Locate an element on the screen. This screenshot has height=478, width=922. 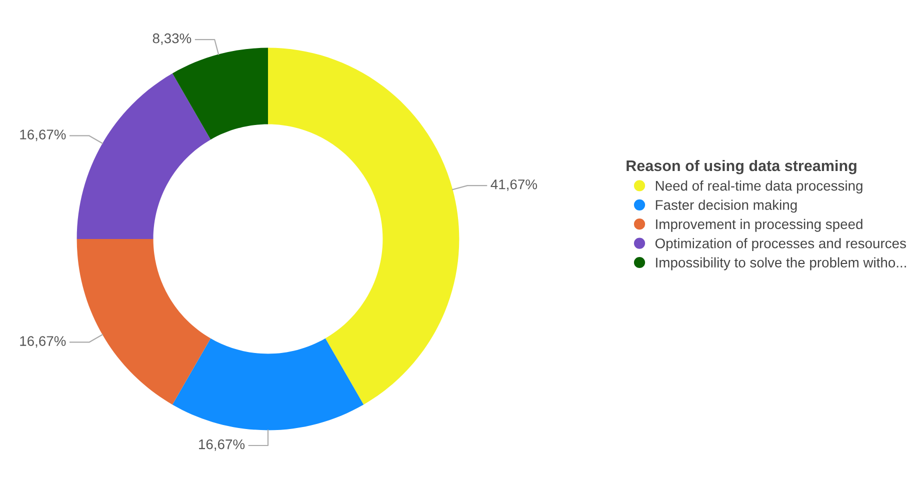
legend-label: Improvement in processing speed is located at coordinates (759, 225).